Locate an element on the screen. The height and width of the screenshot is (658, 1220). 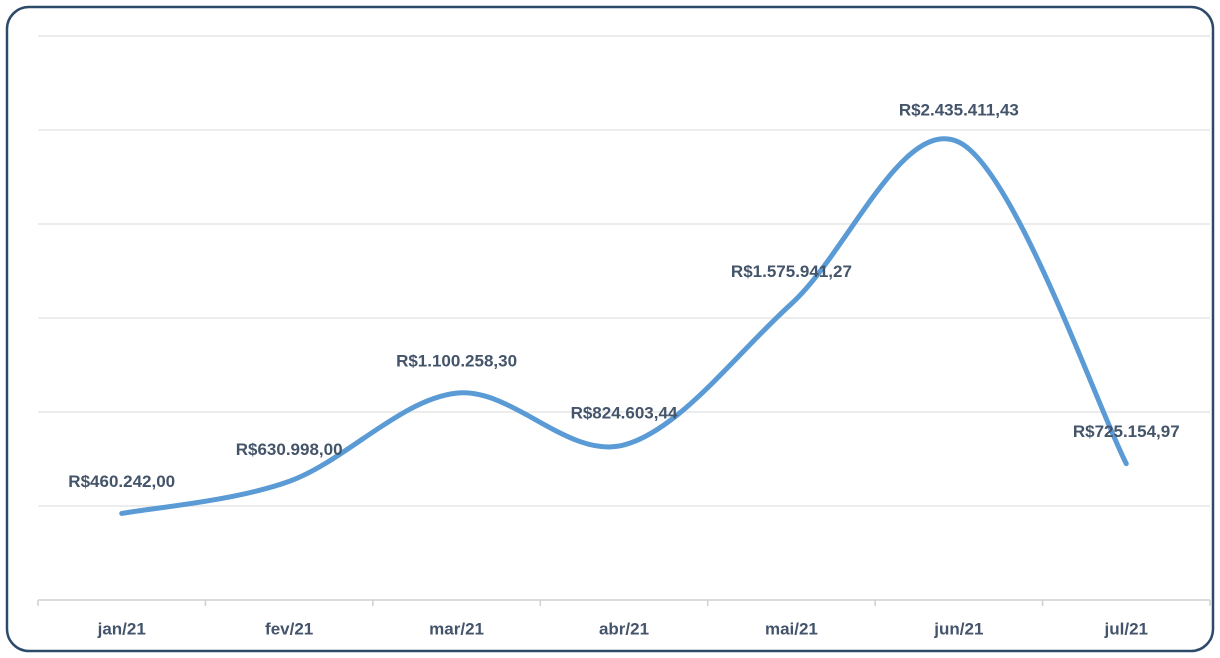
x-tick-label: abr/21 is located at coordinates (624, 628).